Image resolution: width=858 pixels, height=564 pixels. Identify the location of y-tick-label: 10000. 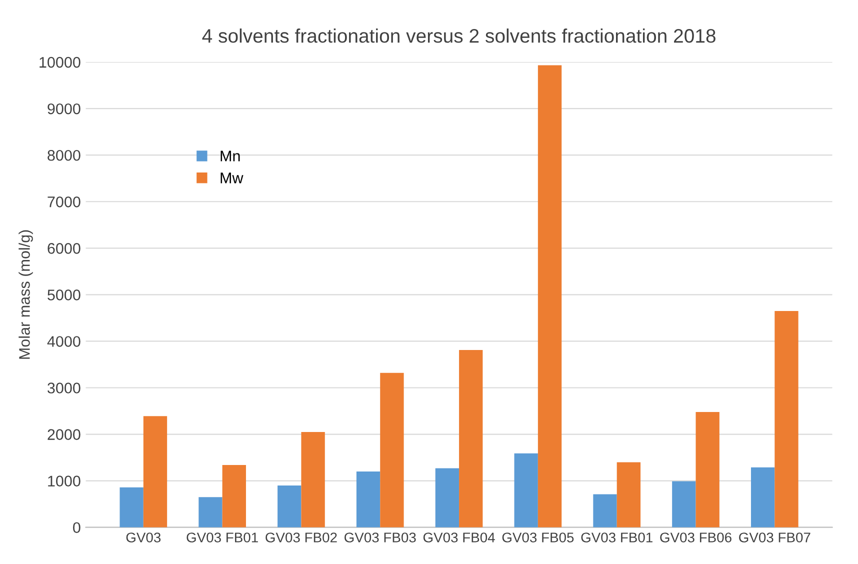
(60, 62).